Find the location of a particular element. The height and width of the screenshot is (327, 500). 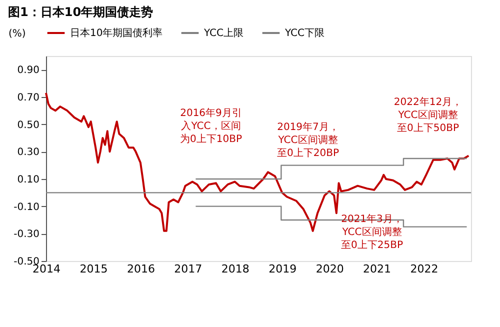

y-tick-label: 0.30 is located at coordinates (28, 152).